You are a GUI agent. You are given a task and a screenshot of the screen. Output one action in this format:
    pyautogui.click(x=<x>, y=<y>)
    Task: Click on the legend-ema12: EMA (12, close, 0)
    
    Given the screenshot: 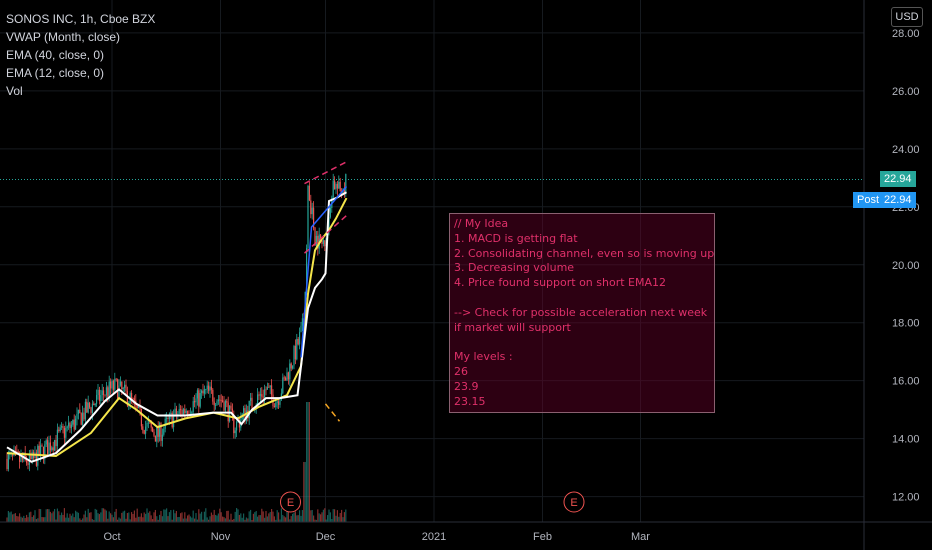 What is the action you would take?
    pyautogui.click(x=55, y=73)
    